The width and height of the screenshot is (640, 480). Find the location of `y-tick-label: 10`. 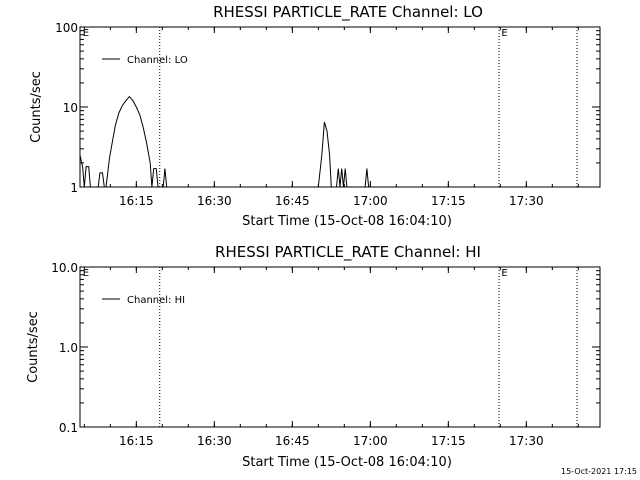

y-tick-label: 10 is located at coordinates (70, 108).